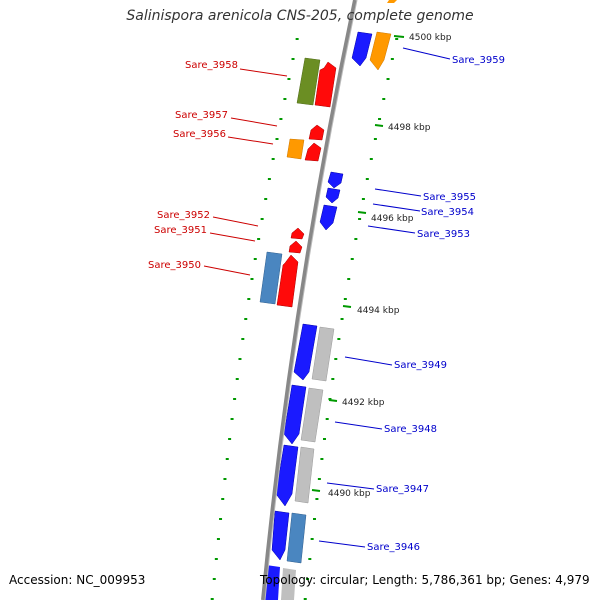  I want to click on gene-label: Sare_3956, so click(199, 134).